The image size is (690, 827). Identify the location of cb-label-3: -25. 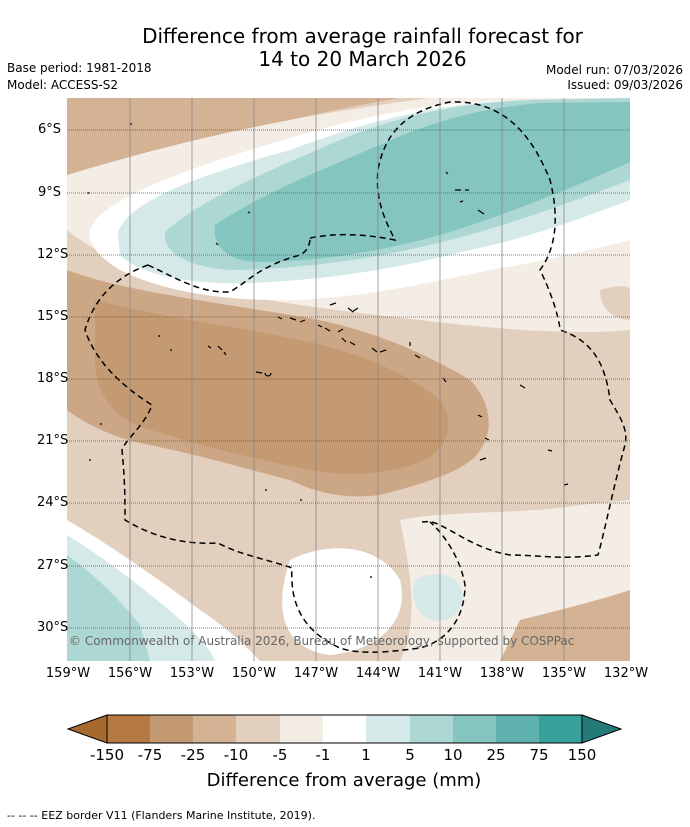
(193, 755).